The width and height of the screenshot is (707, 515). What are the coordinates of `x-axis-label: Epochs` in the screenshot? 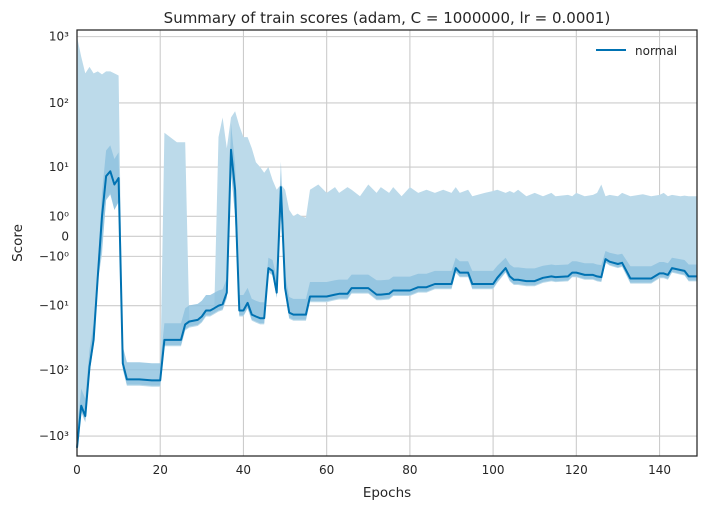 It's located at (387, 493).